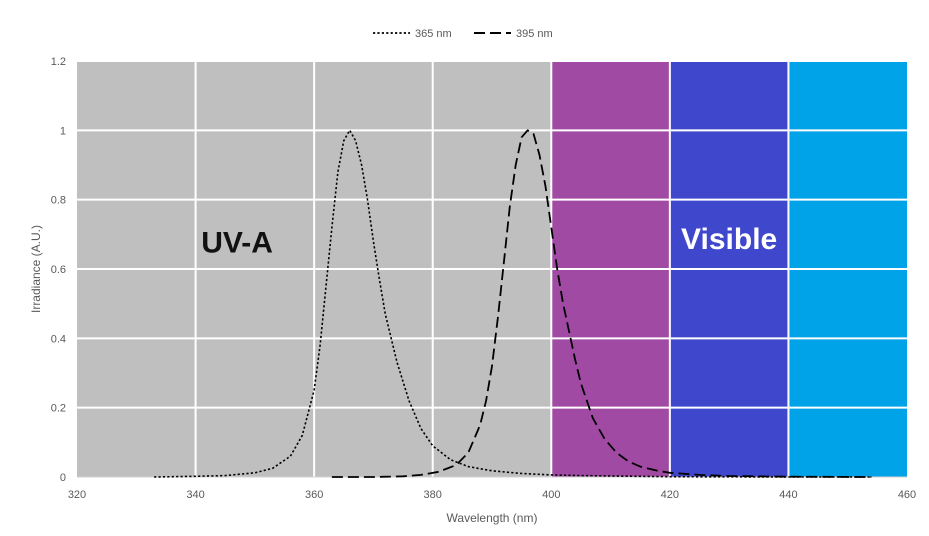  What do you see at coordinates (63, 478) in the screenshot?
I see `y-tick-label: 0` at bounding box center [63, 478].